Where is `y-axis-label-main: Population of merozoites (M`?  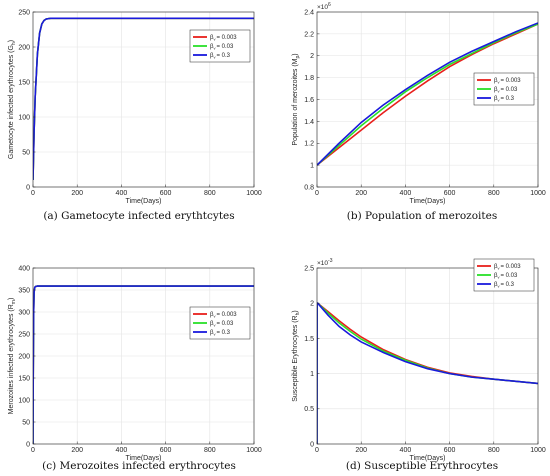 y-axis-label-main: Population of merozoites (M is located at coordinates (295, 101).